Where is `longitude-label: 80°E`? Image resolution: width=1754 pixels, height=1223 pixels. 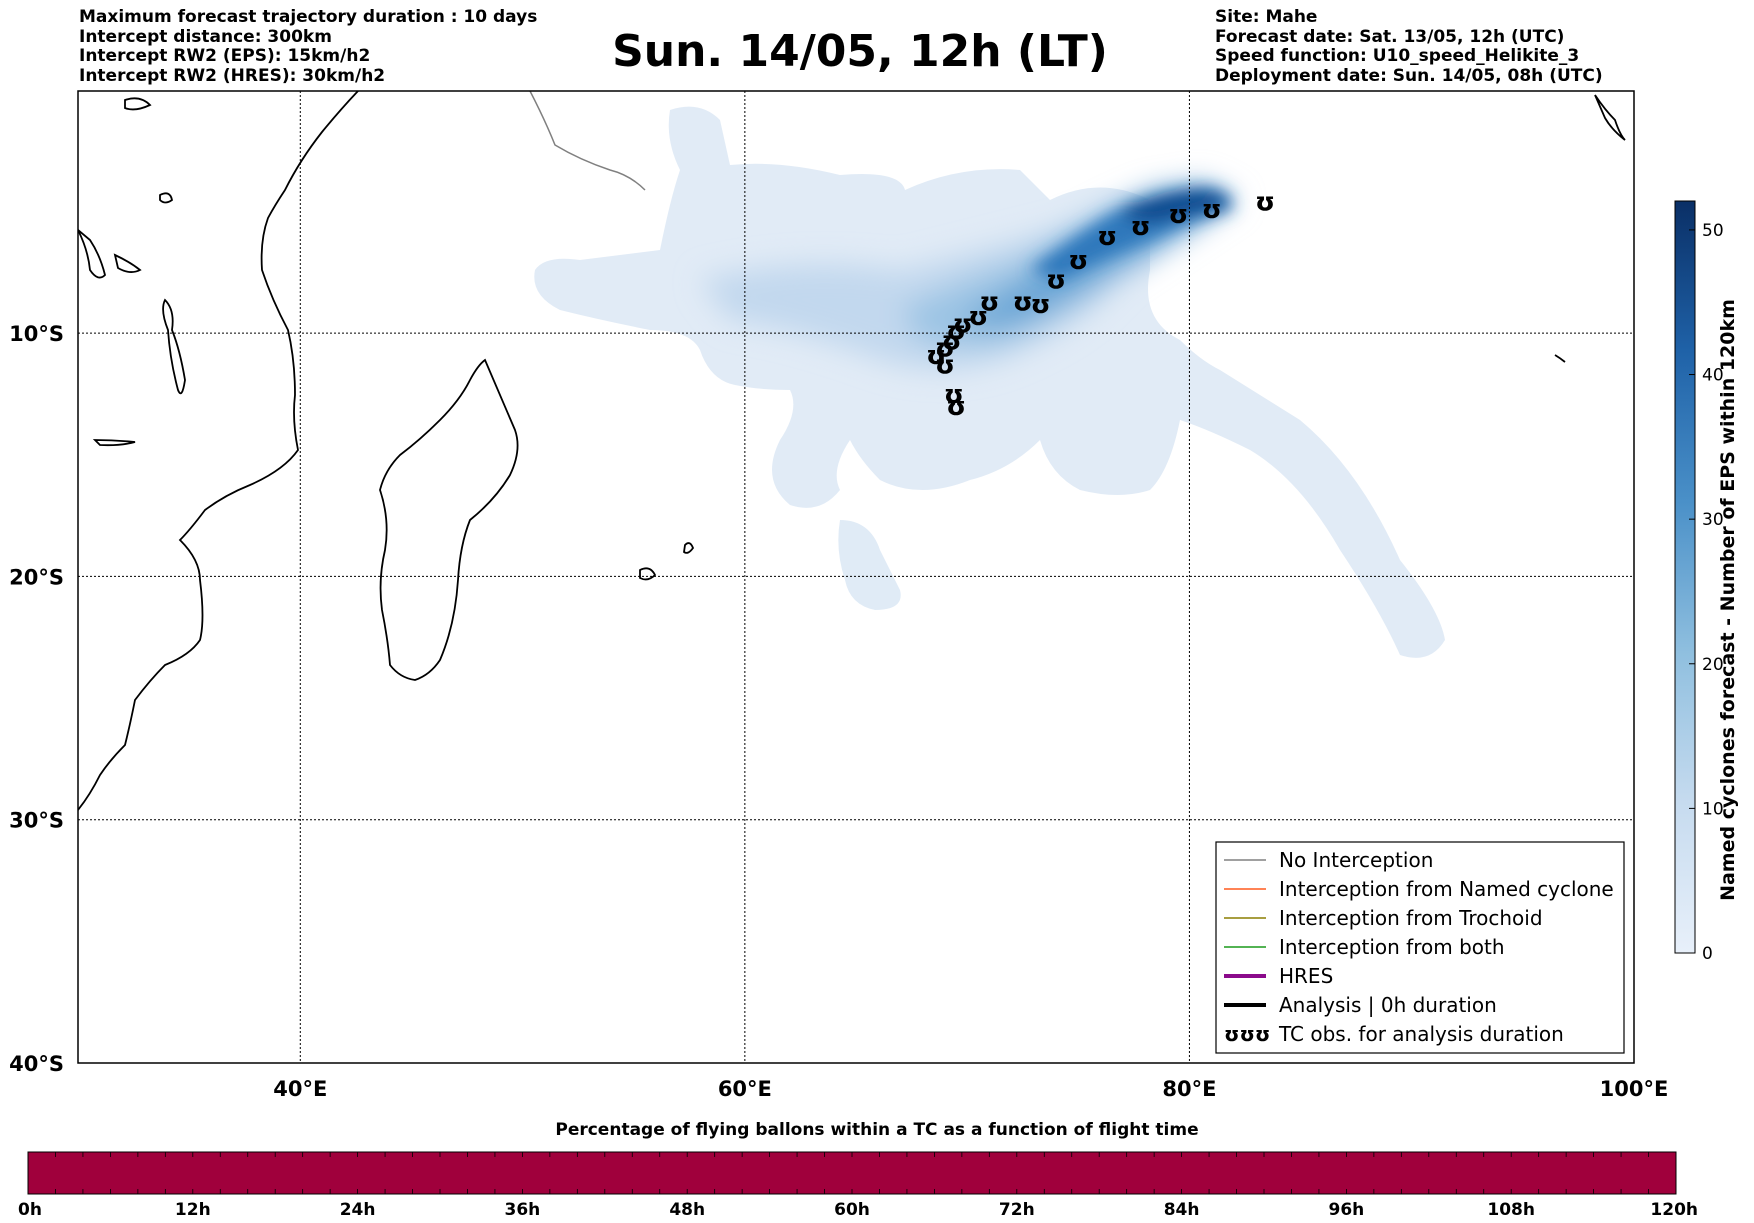
longitude-label: 80°E is located at coordinates (1189, 1089).